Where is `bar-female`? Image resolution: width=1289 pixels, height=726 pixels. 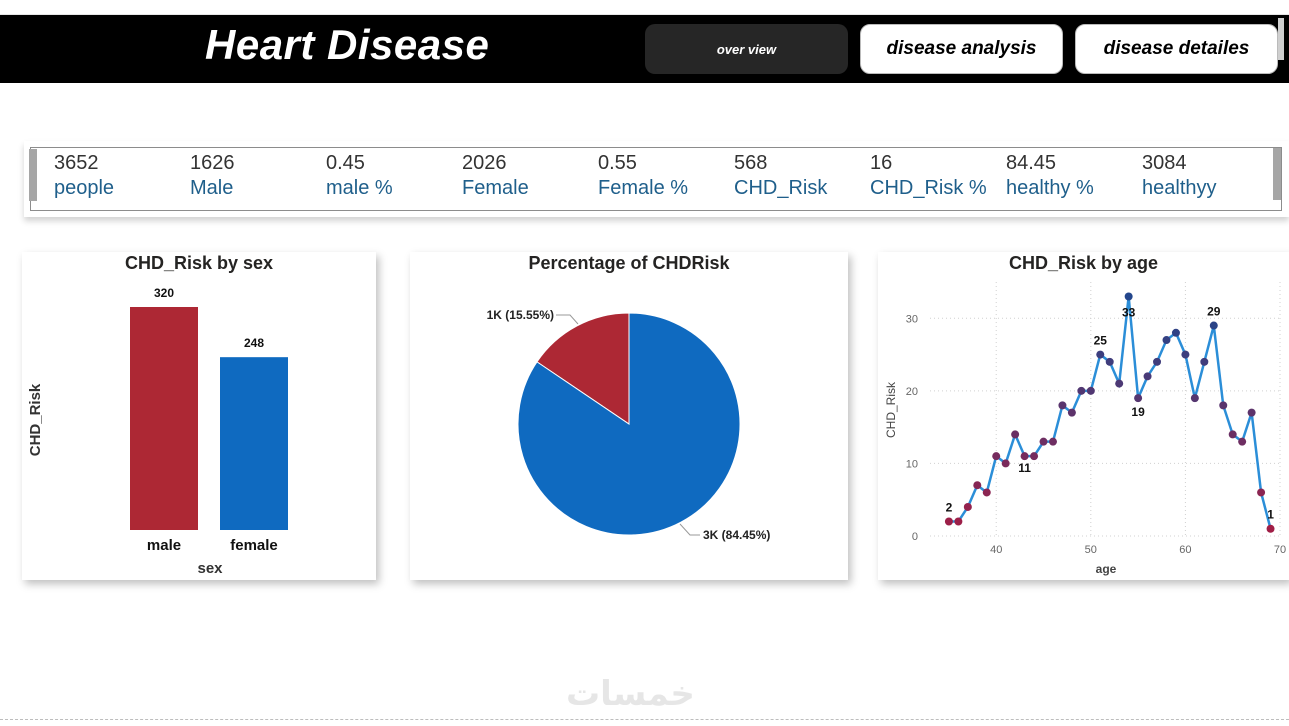
bar-female is located at coordinates (254, 443).